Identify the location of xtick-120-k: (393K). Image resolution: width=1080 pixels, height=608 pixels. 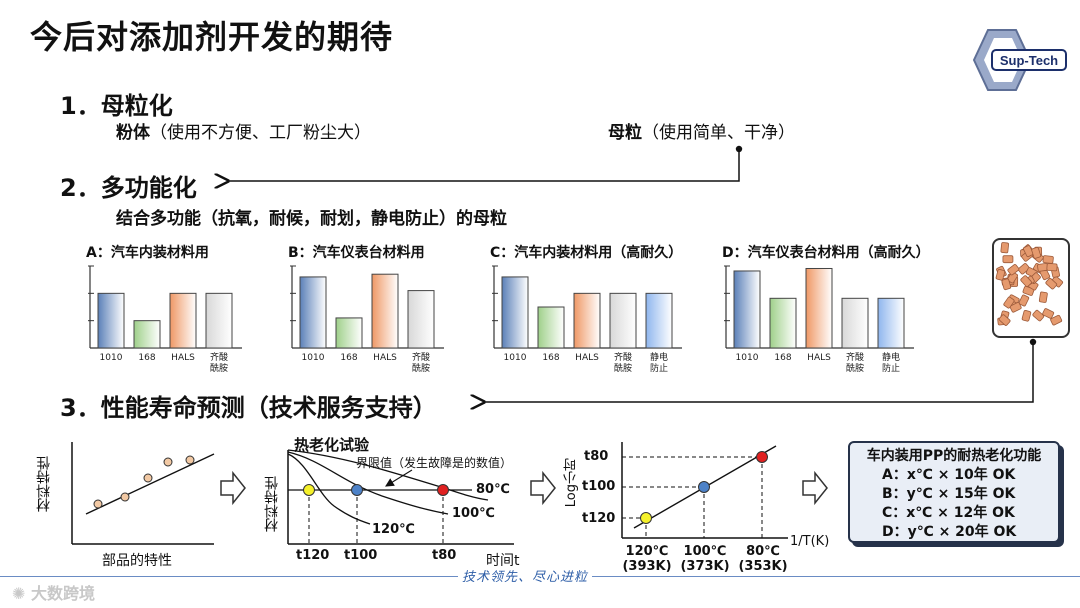
(647, 566).